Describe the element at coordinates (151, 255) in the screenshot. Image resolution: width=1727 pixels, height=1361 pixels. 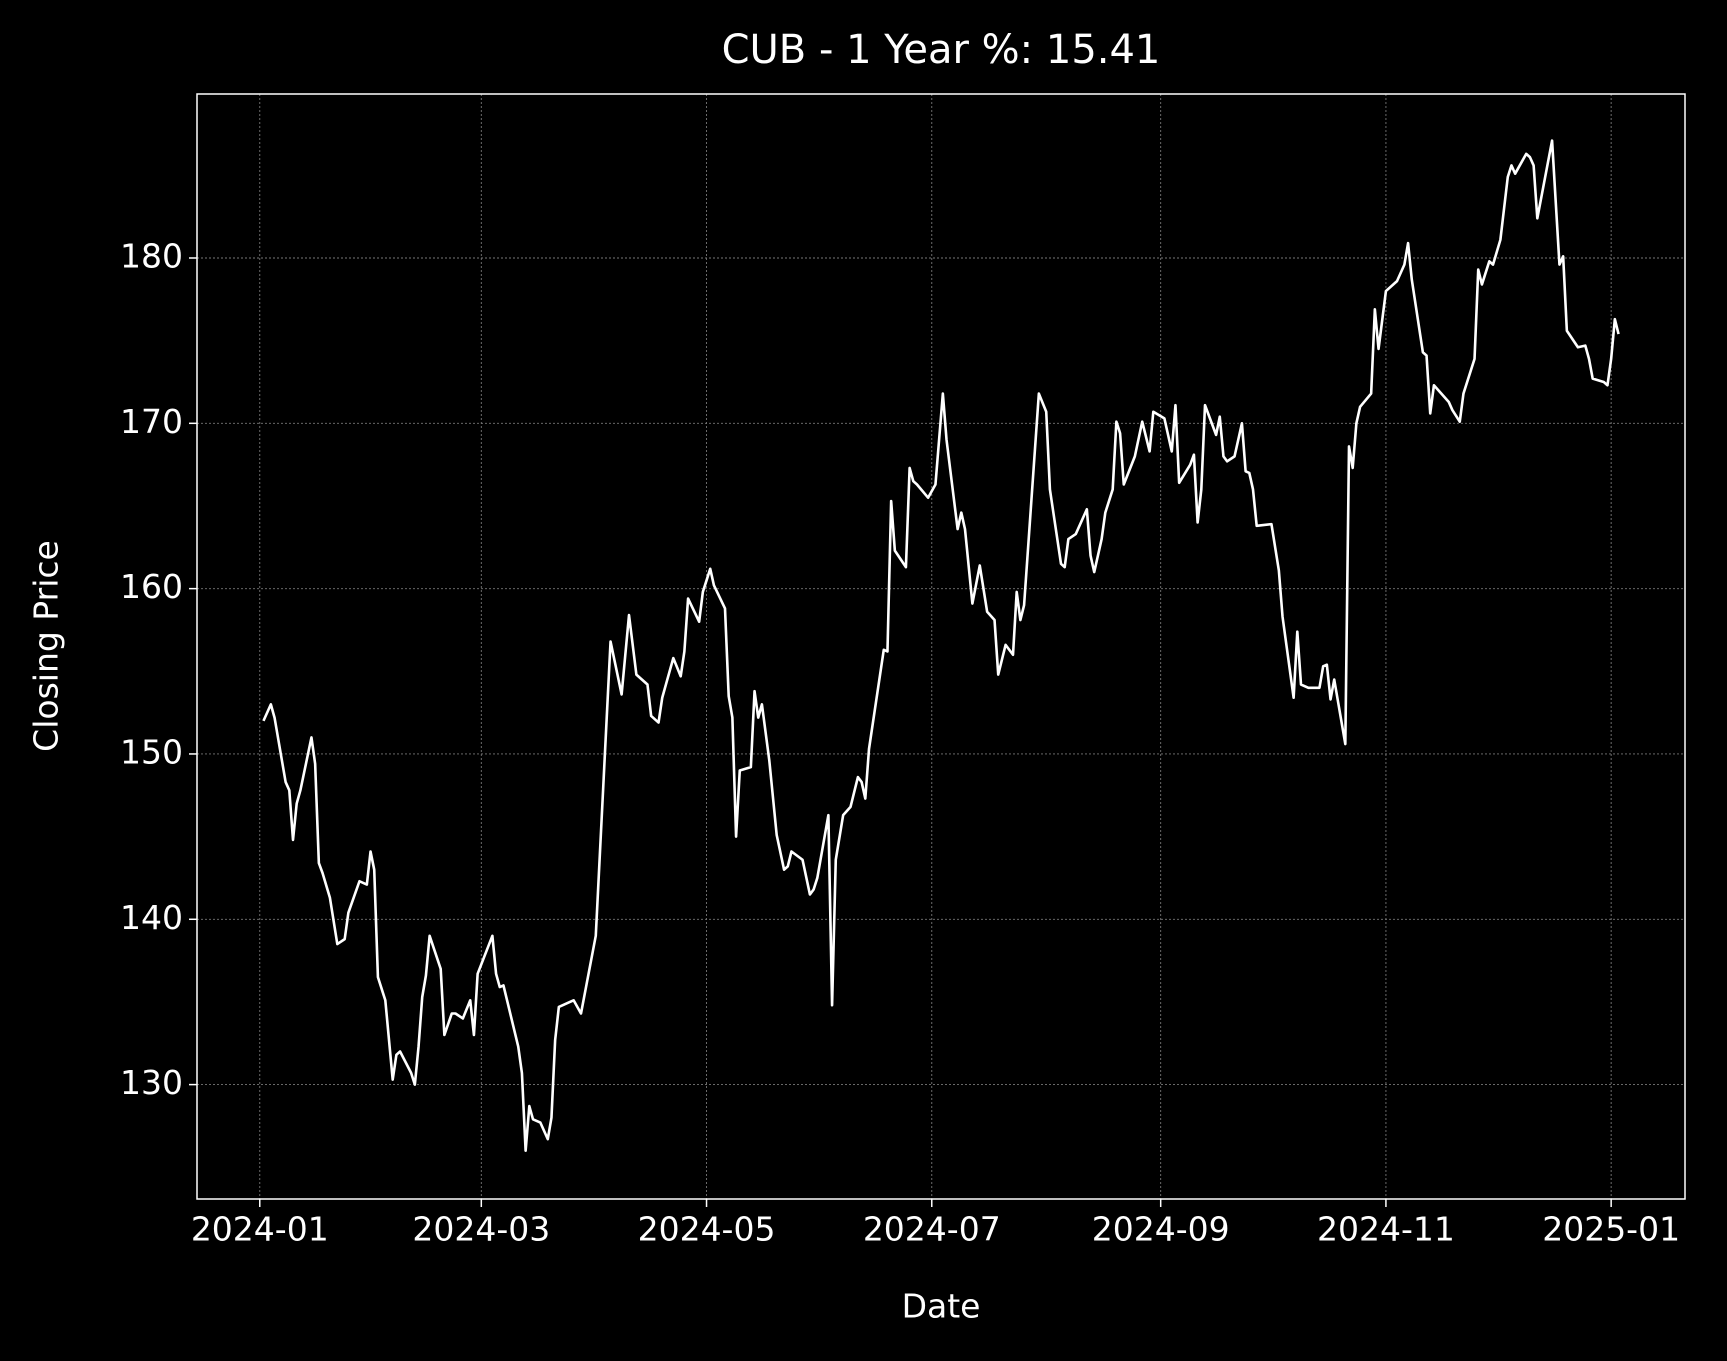
I see `y-tick-label: 180` at that location.